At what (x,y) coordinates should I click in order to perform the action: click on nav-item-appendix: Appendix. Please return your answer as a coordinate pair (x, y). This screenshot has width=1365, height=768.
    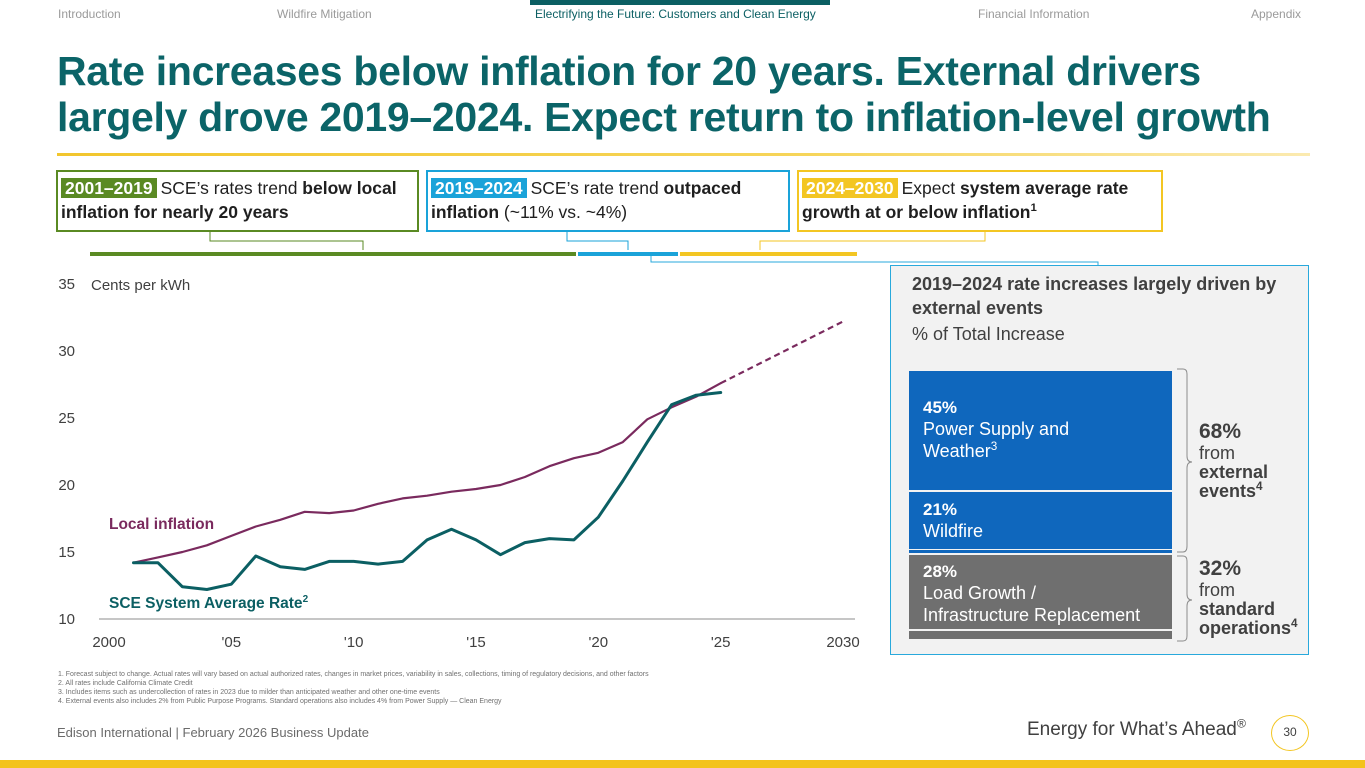
    Looking at the image, I should click on (1276, 14).